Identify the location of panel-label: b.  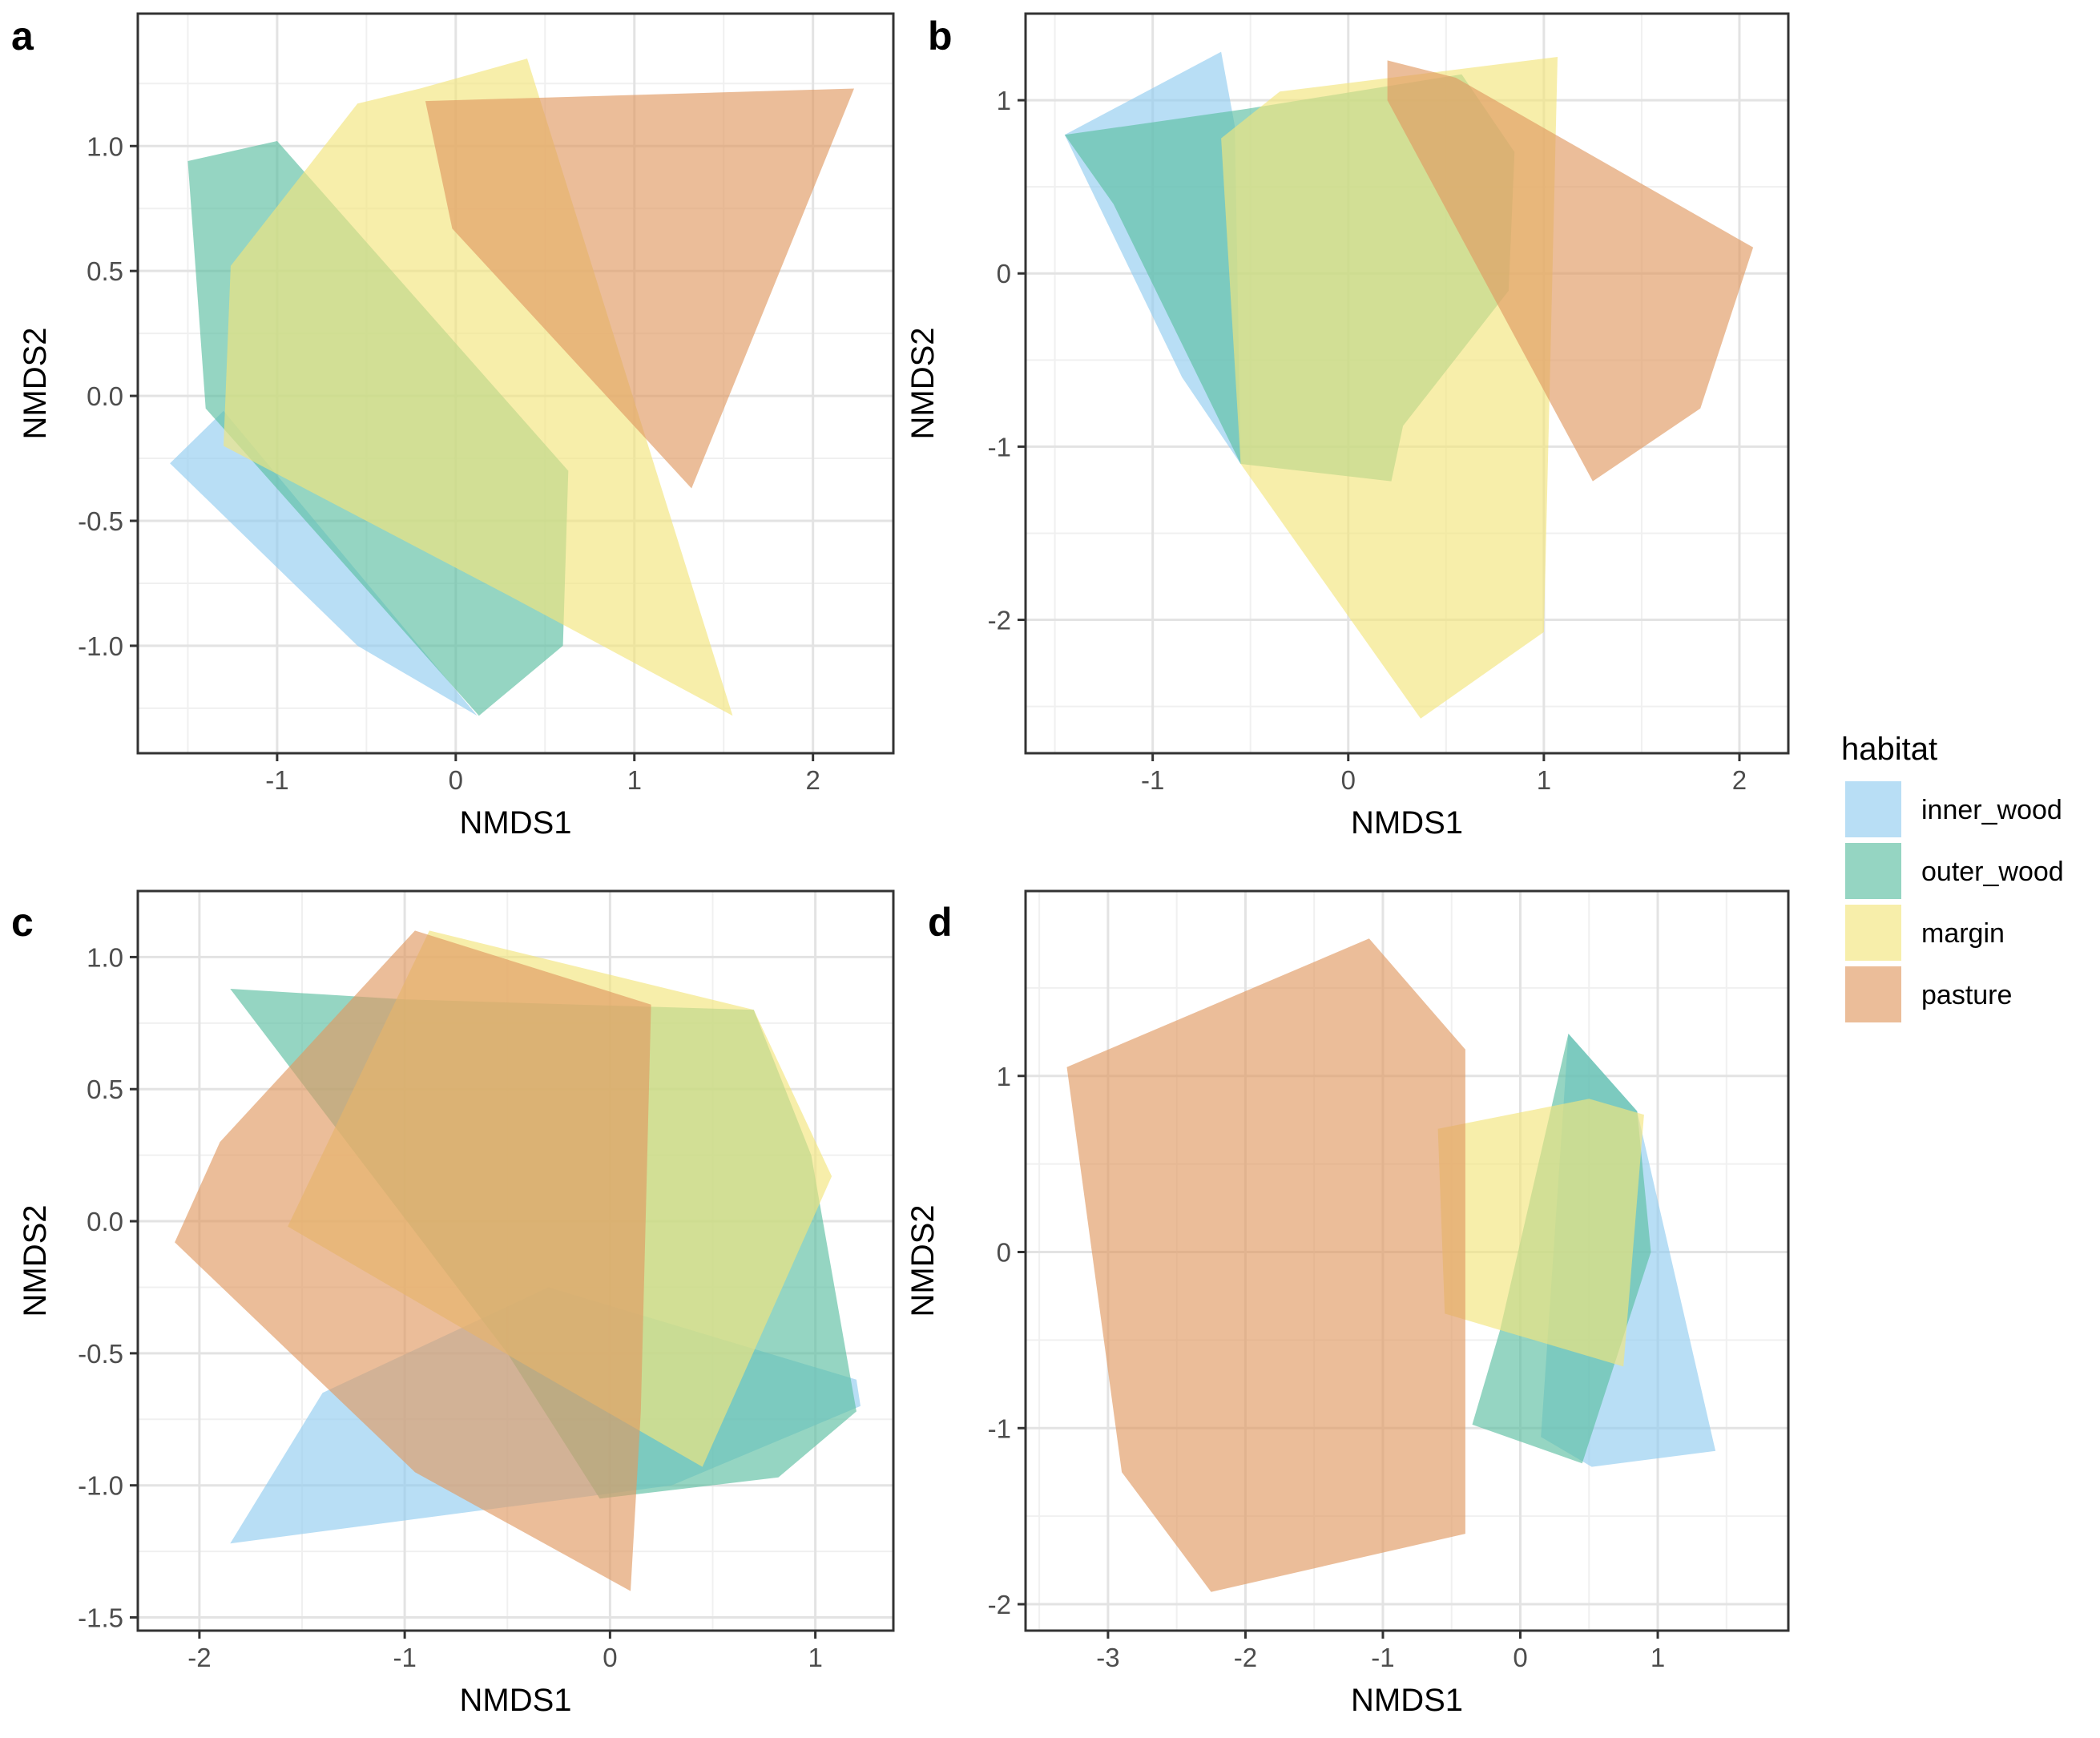
(941, 36).